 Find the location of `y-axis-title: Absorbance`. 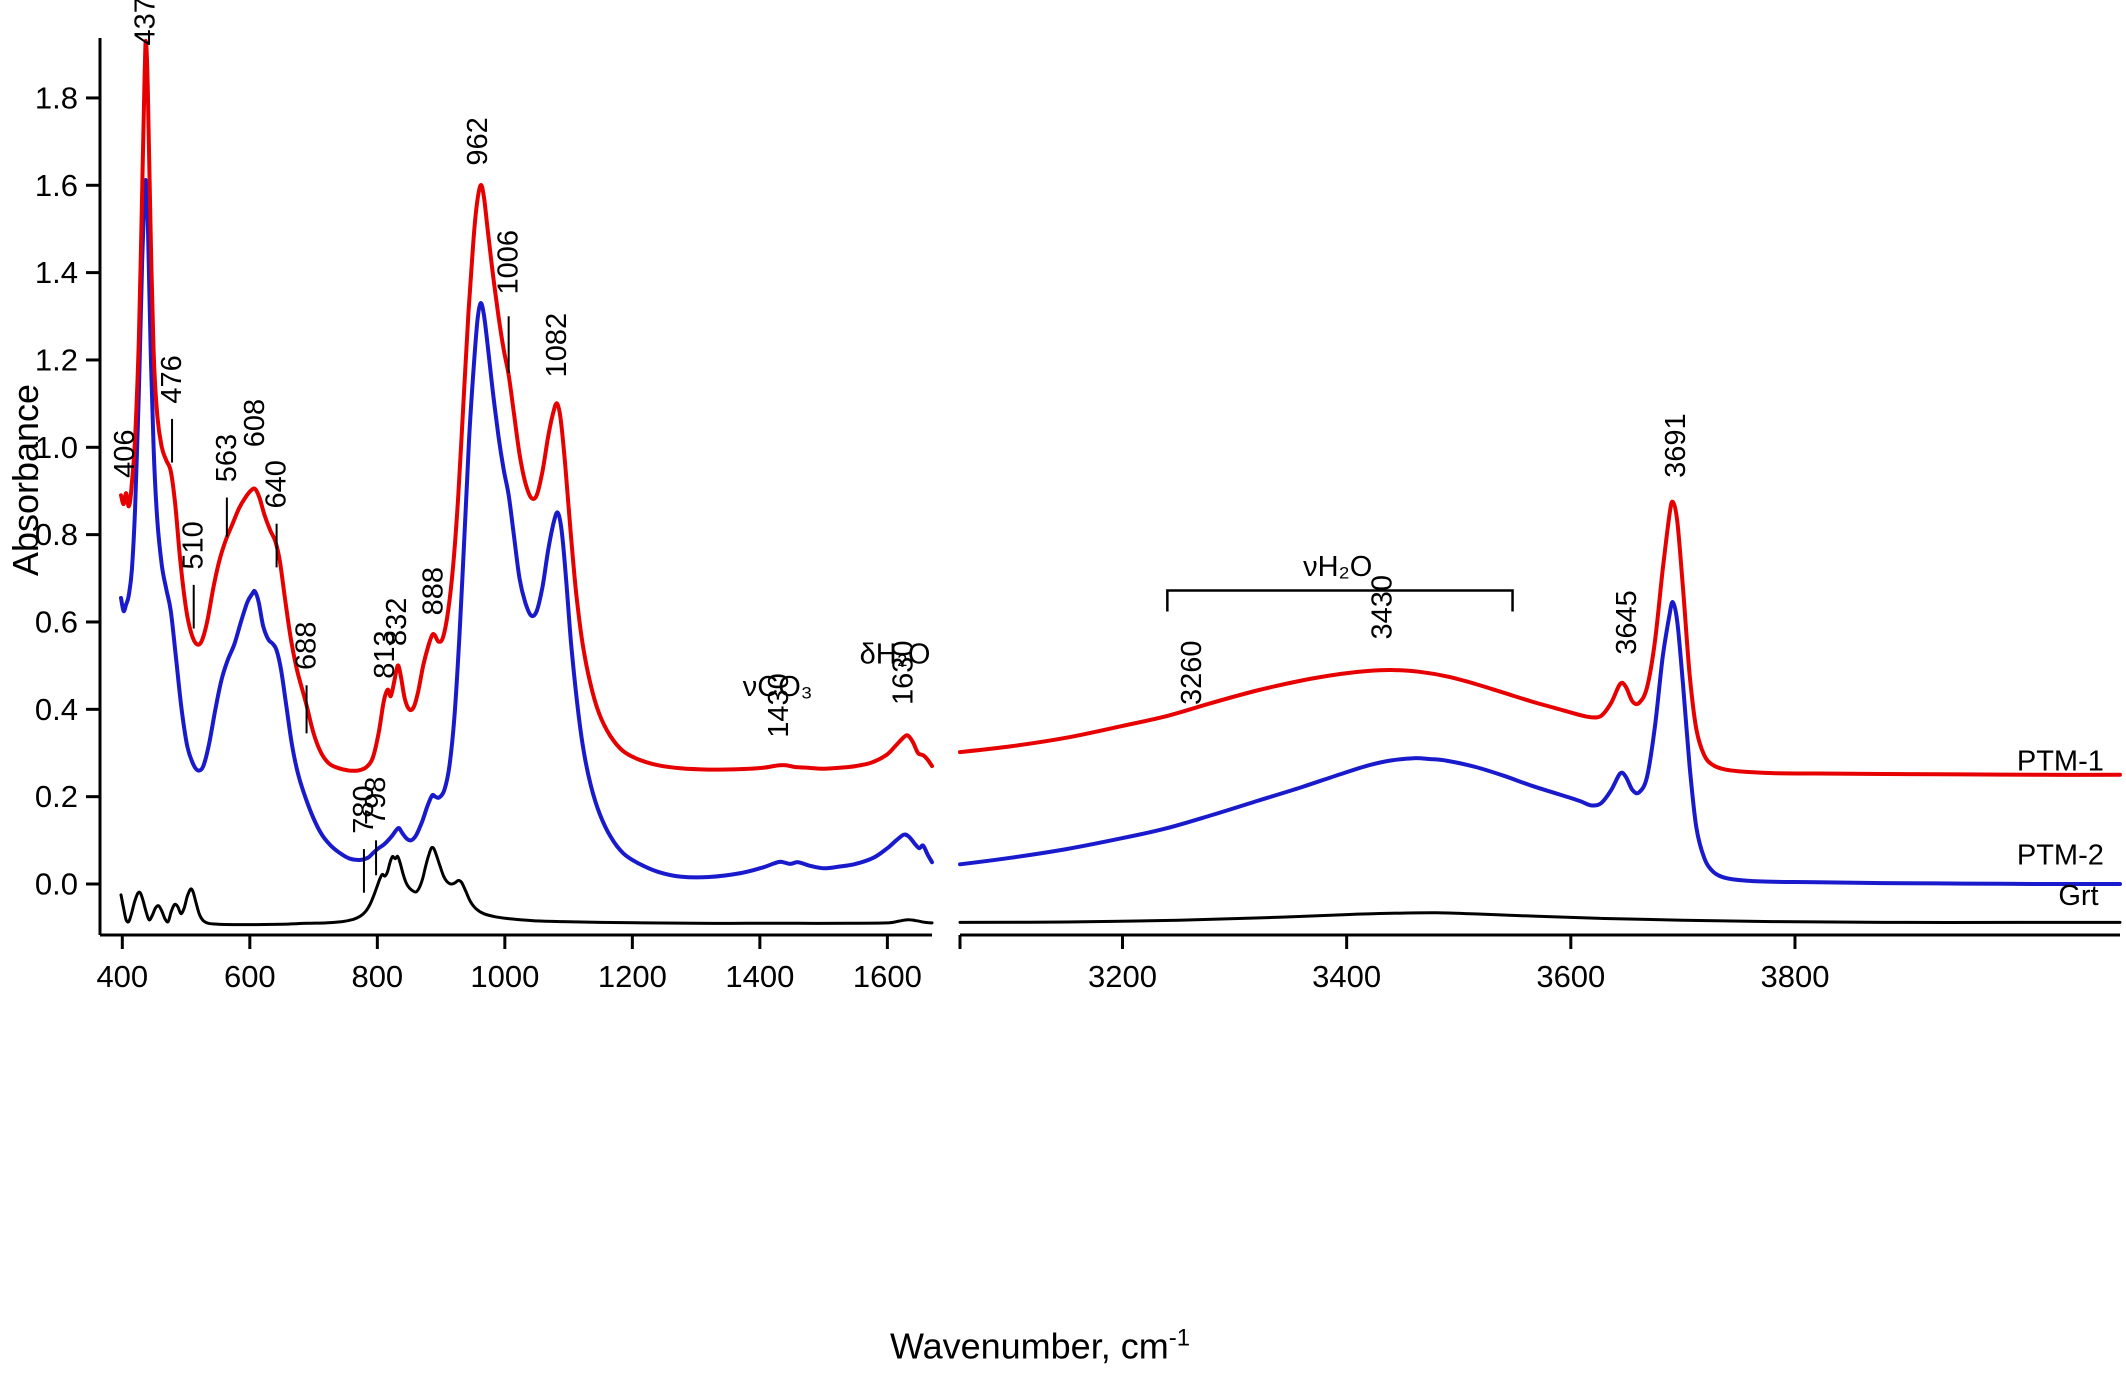

y-axis-title: Absorbance is located at coordinates (25, 480).